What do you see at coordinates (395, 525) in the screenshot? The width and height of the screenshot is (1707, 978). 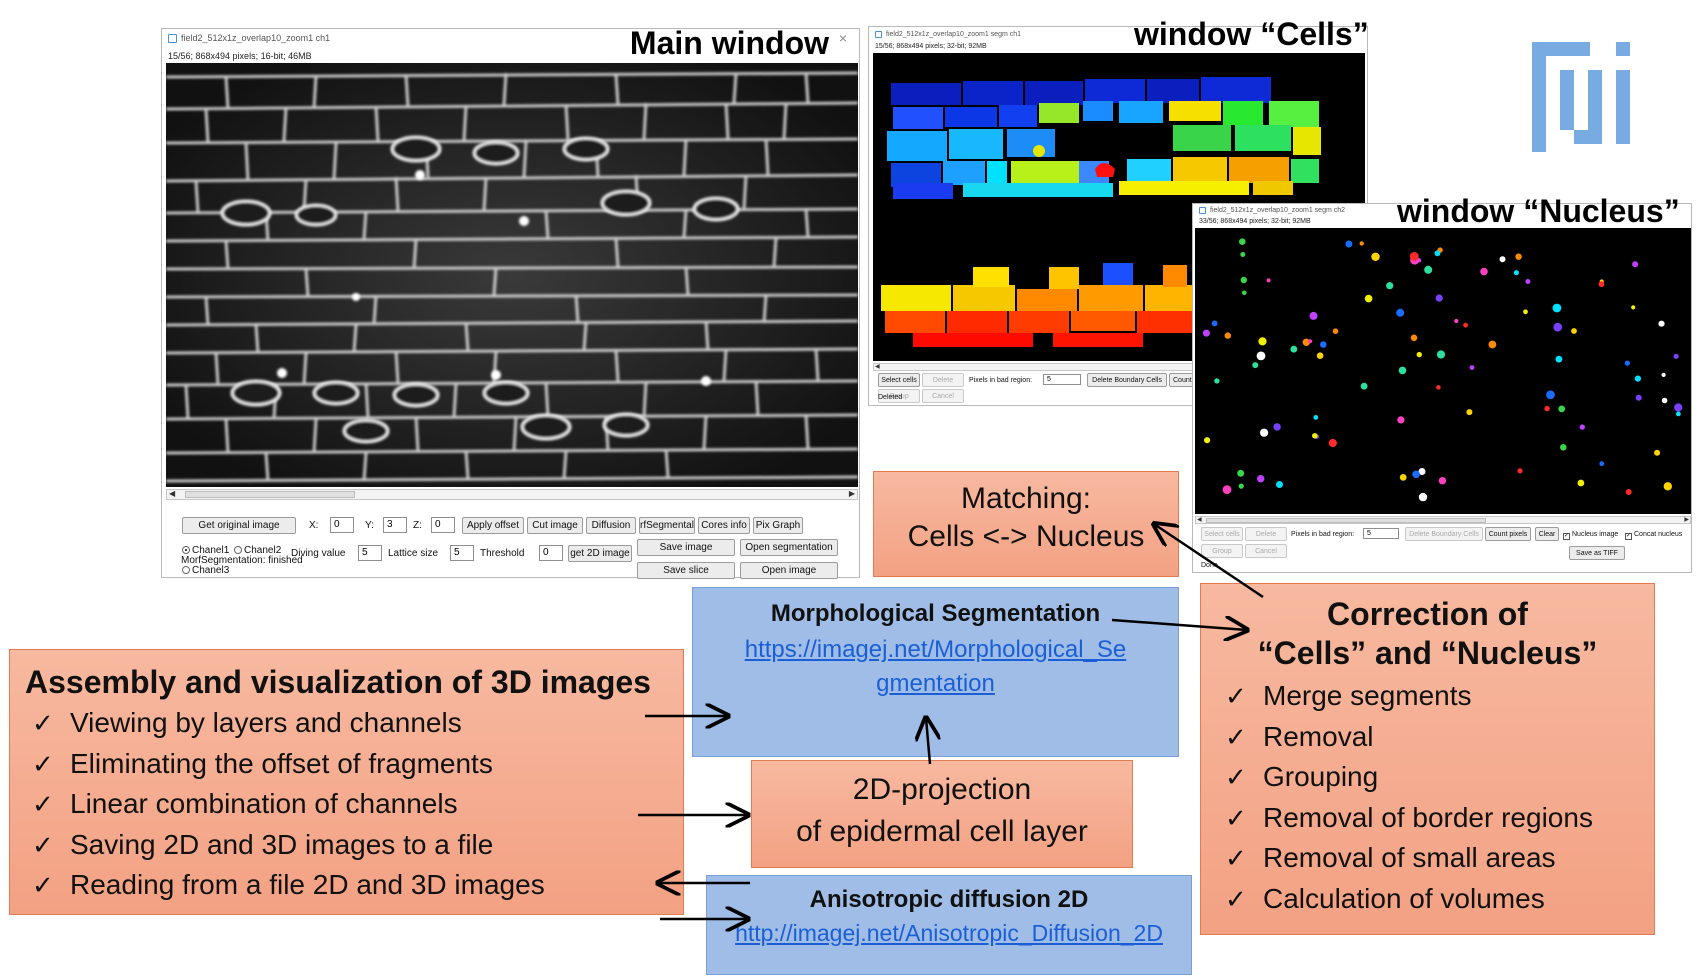 I see `y-field: 3` at bounding box center [395, 525].